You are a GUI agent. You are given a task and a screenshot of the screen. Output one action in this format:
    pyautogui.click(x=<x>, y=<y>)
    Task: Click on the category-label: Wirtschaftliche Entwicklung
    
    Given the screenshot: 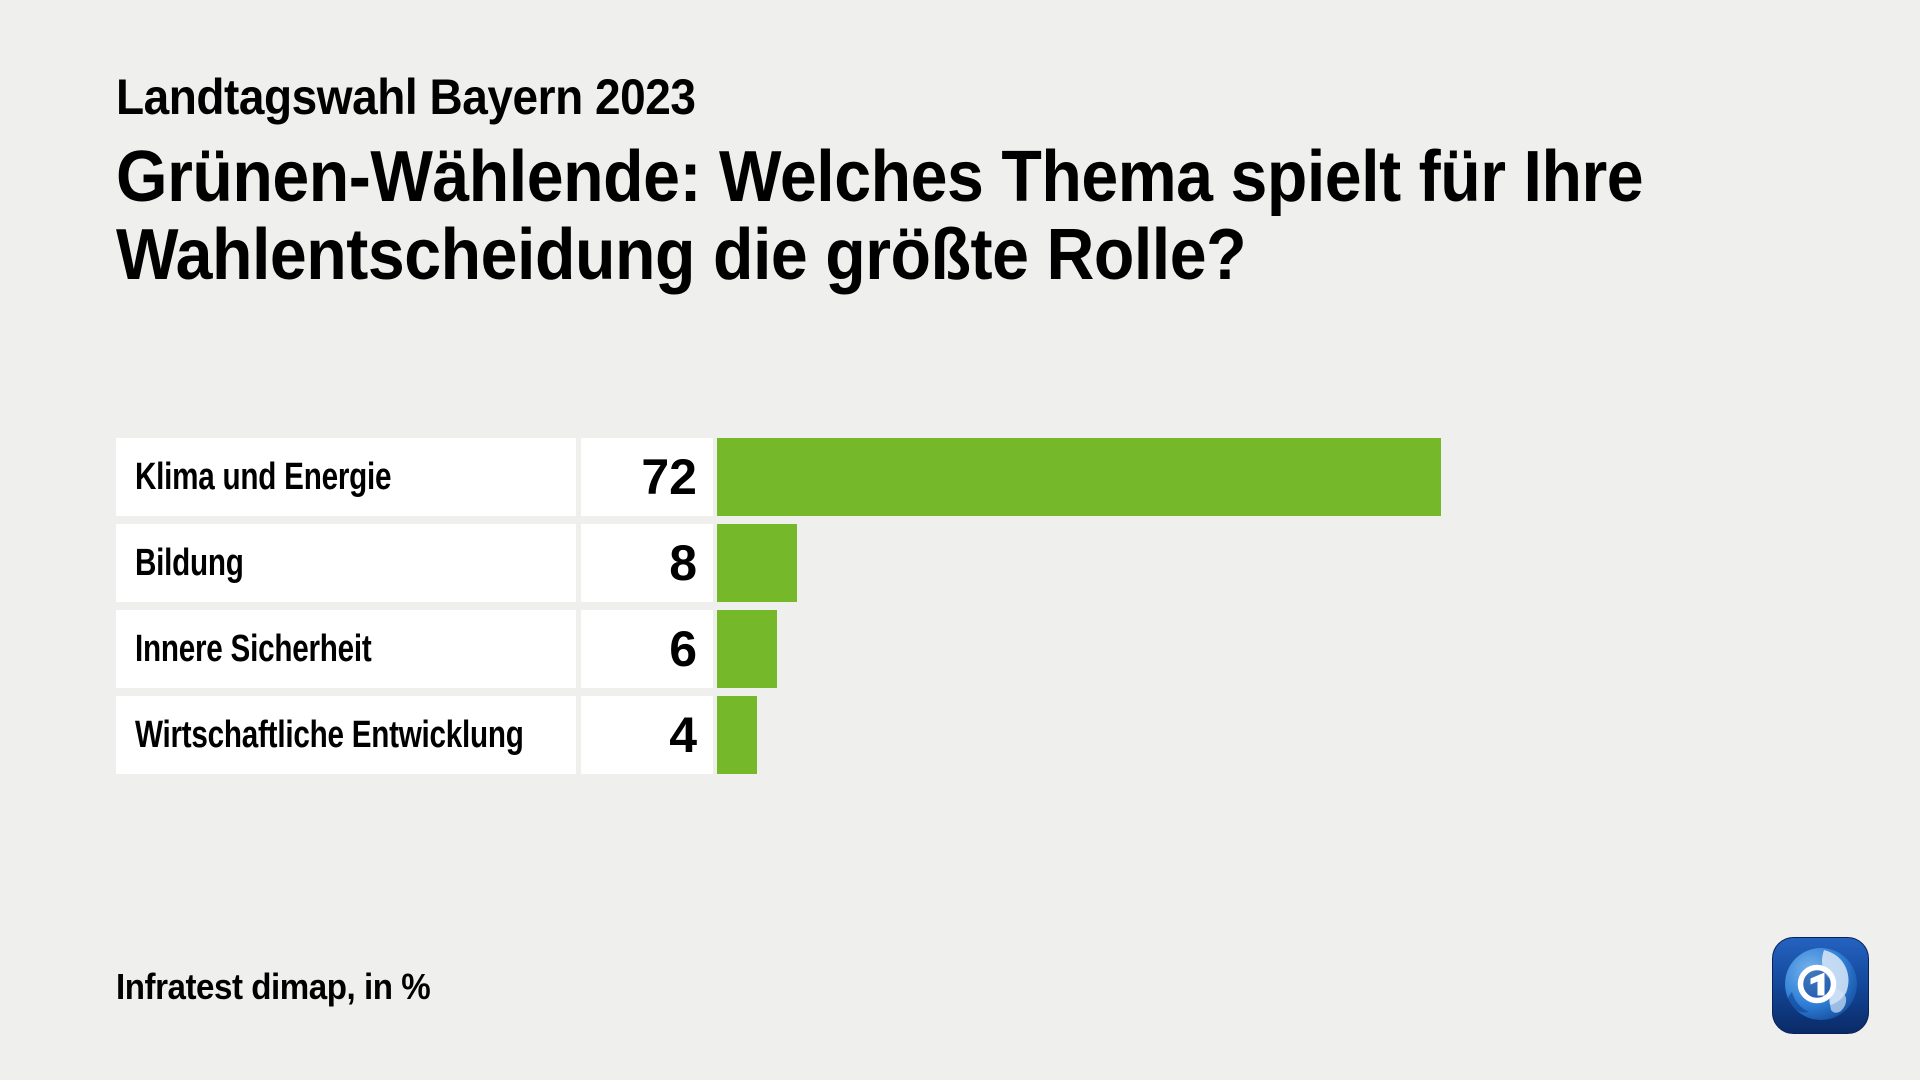 What is the action you would take?
    pyautogui.click(x=329, y=734)
    